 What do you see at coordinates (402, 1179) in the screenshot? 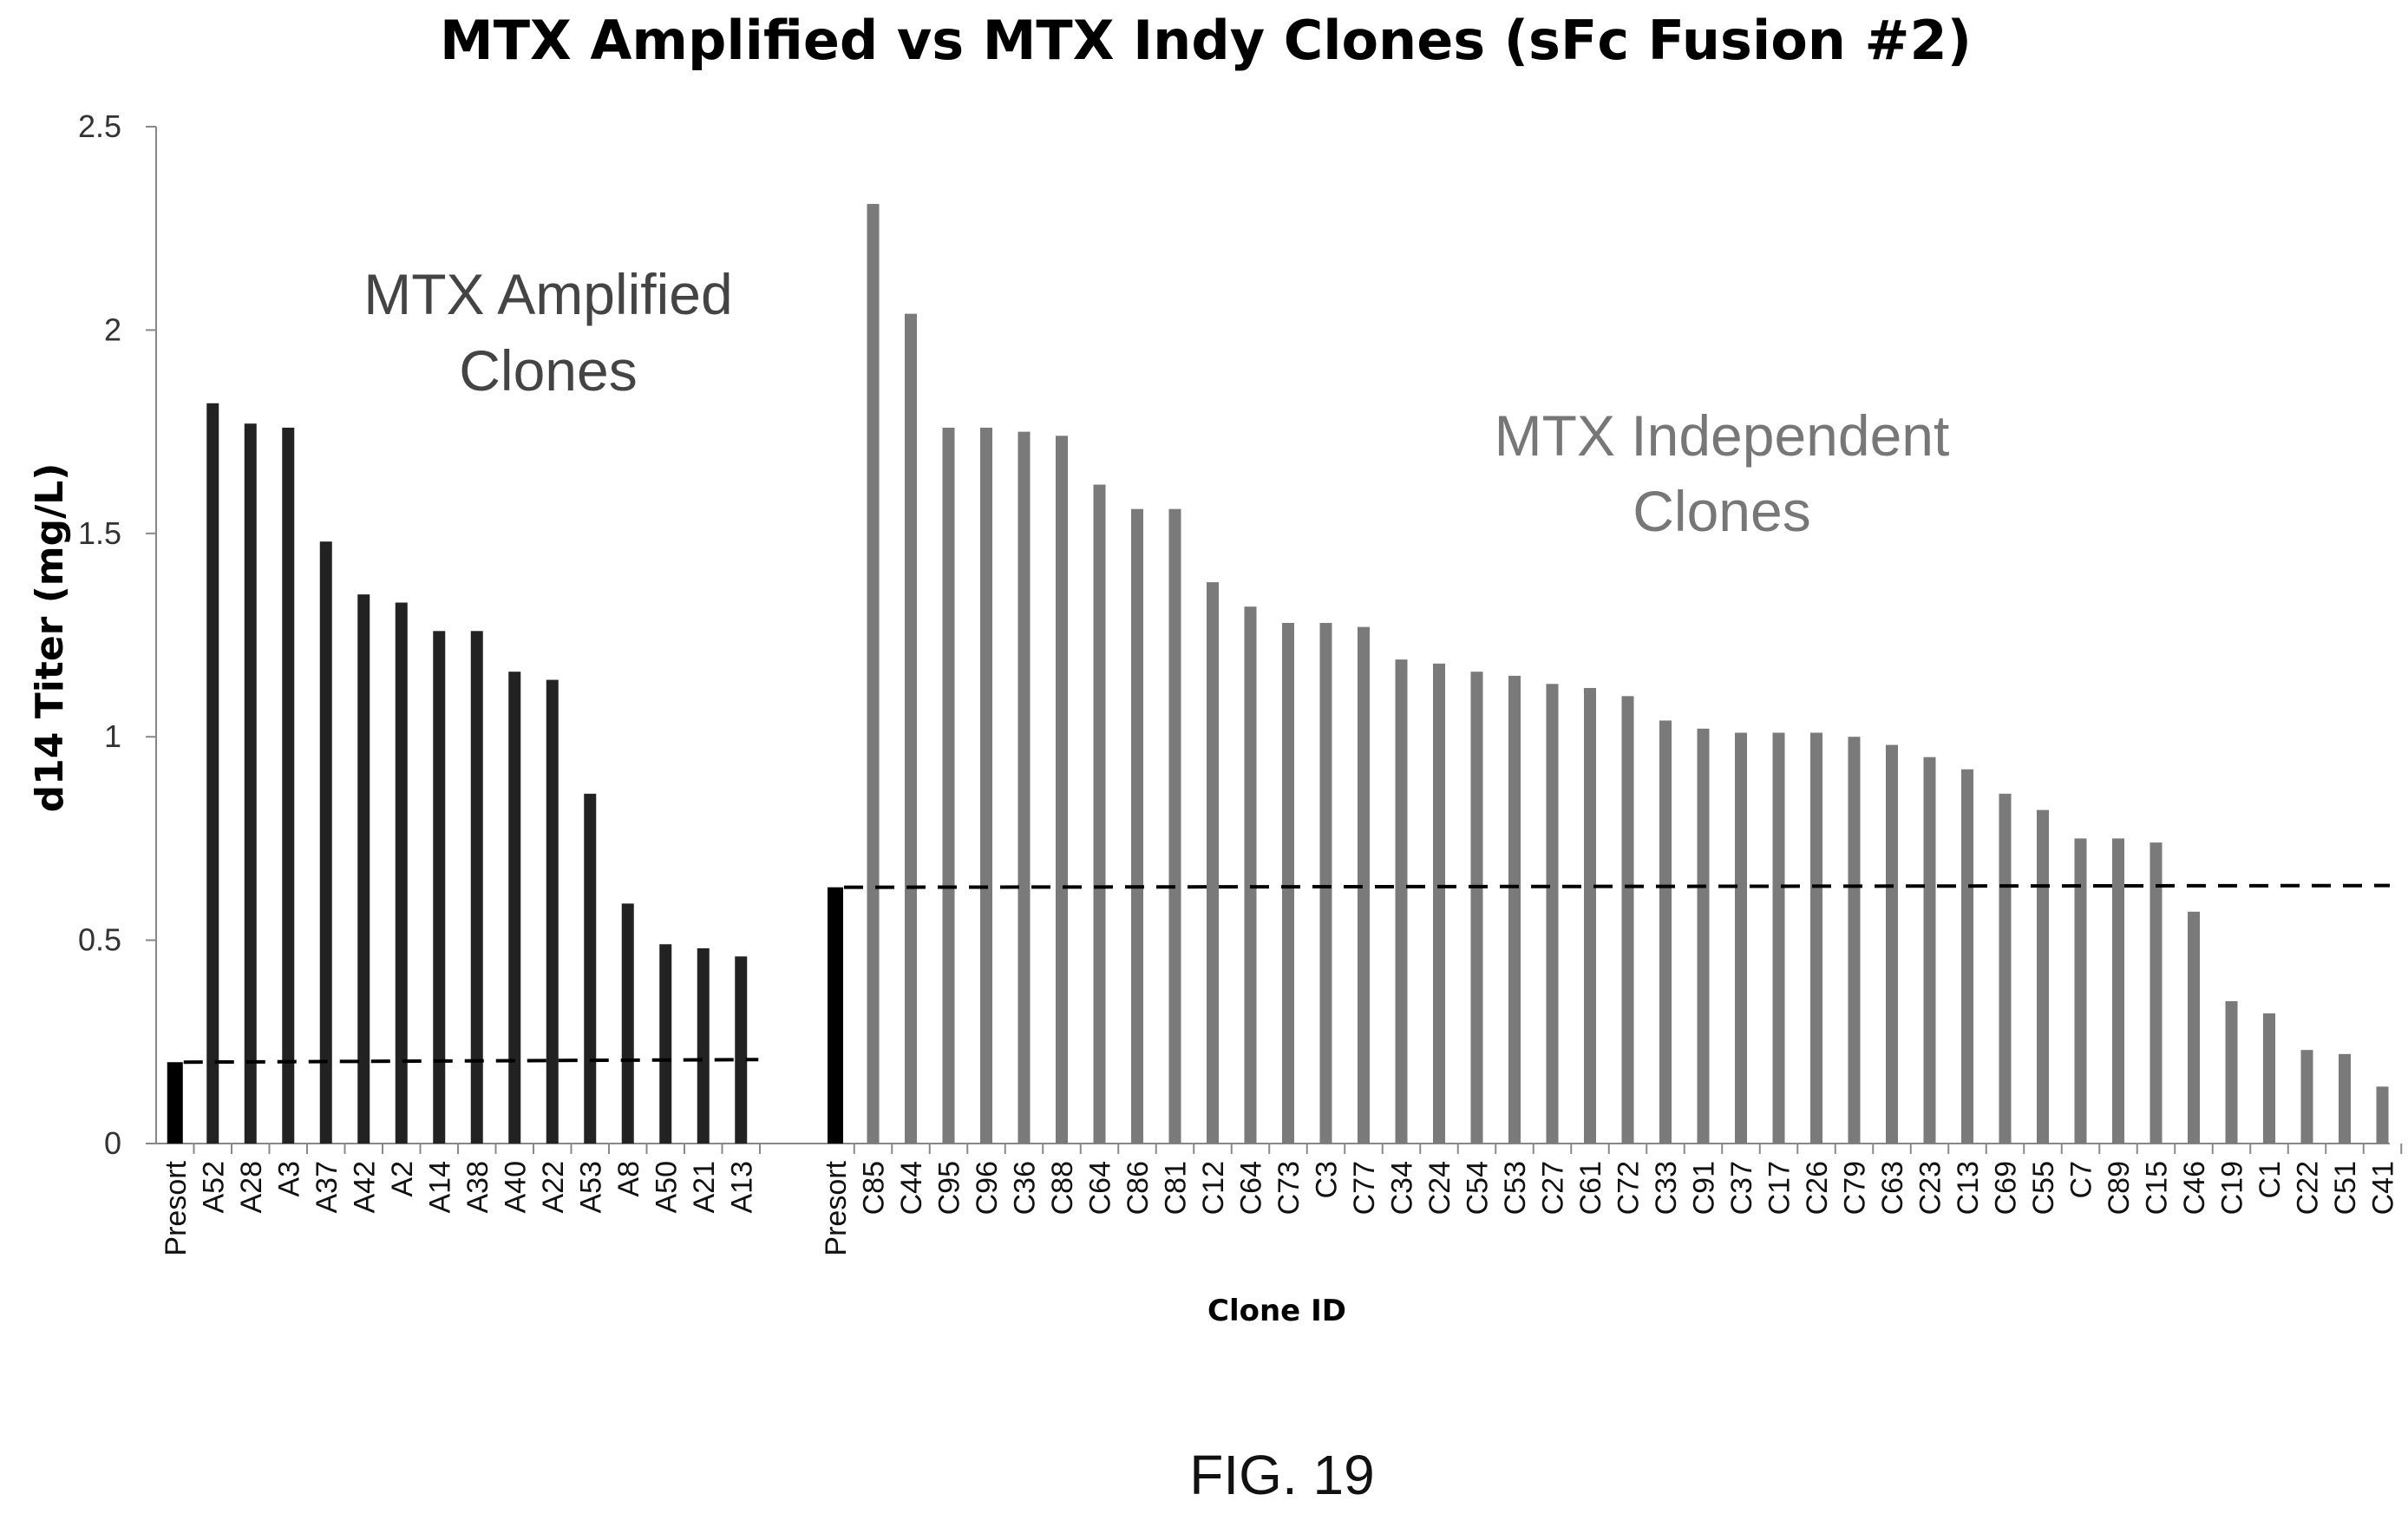
I see `category-label: A2` at bounding box center [402, 1179].